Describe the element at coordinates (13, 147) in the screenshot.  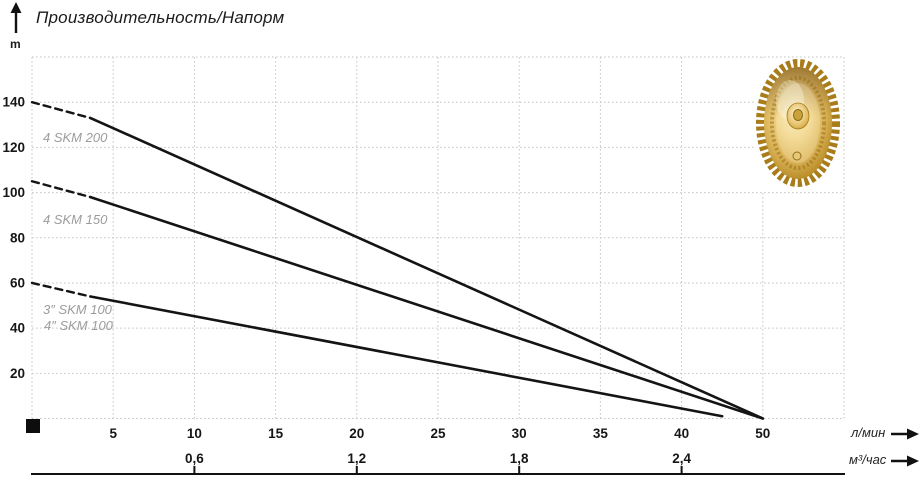
I see `y-tick-label: 120` at that location.